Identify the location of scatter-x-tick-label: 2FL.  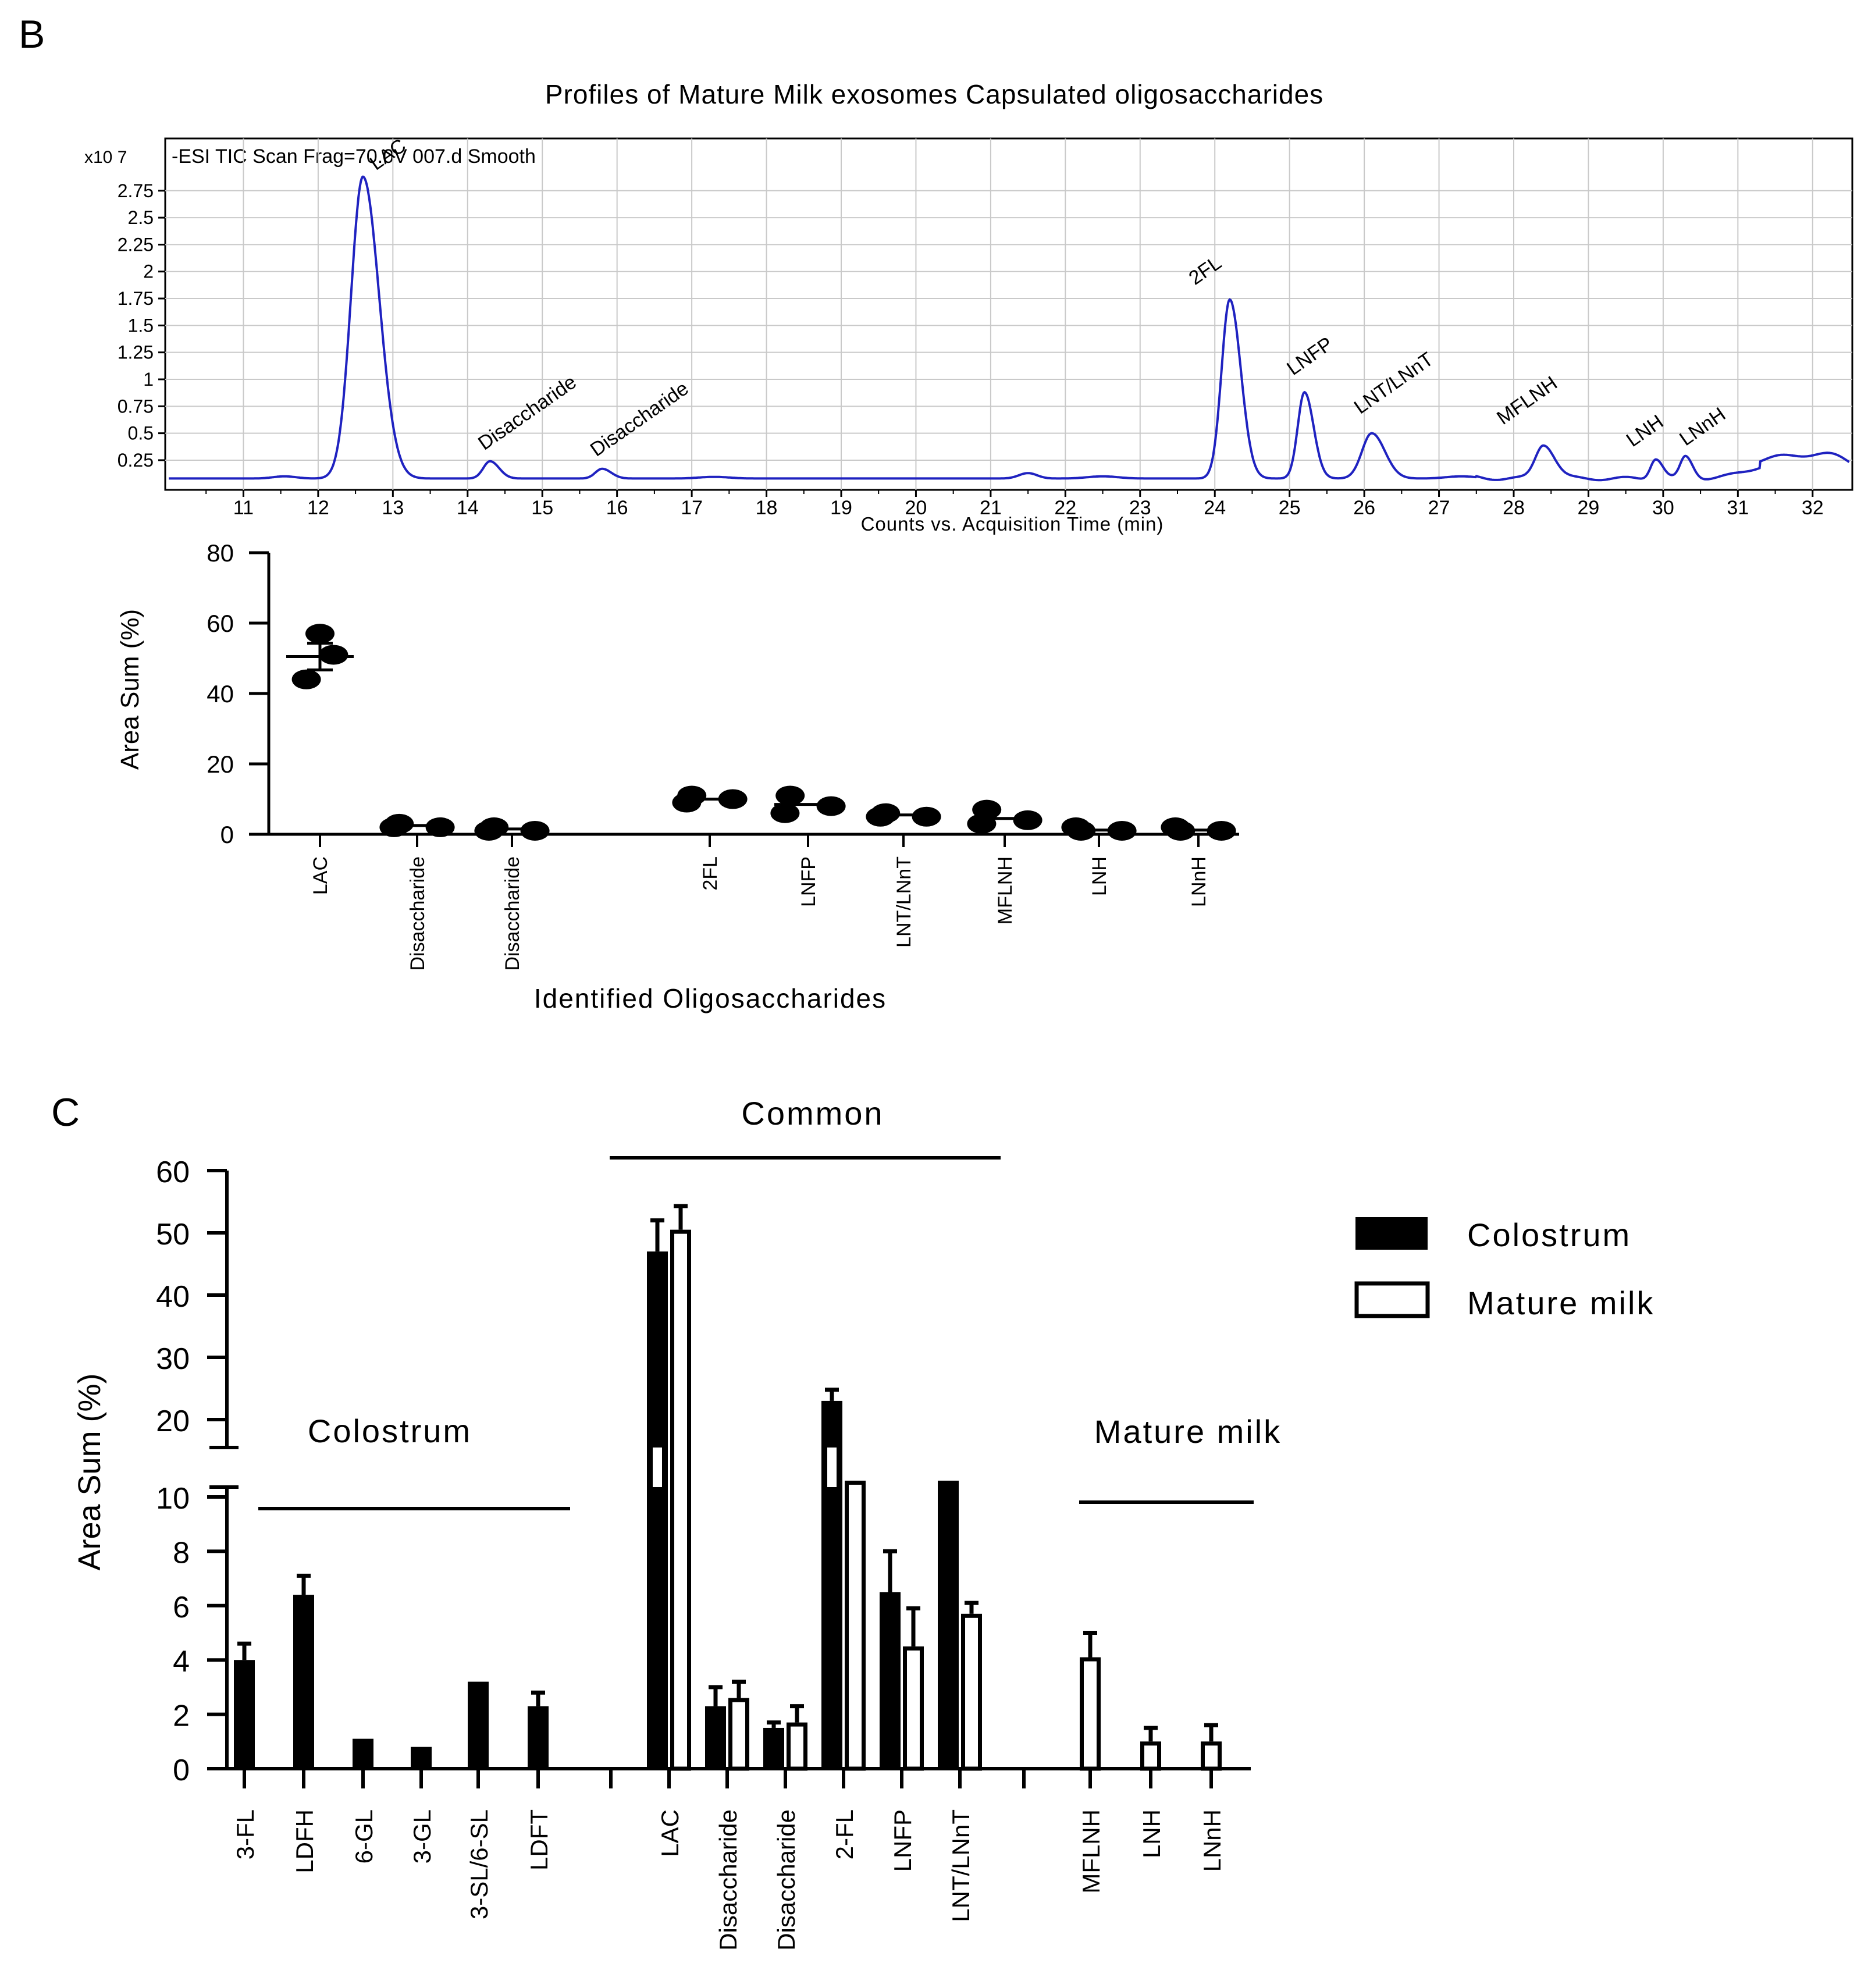
(710, 874).